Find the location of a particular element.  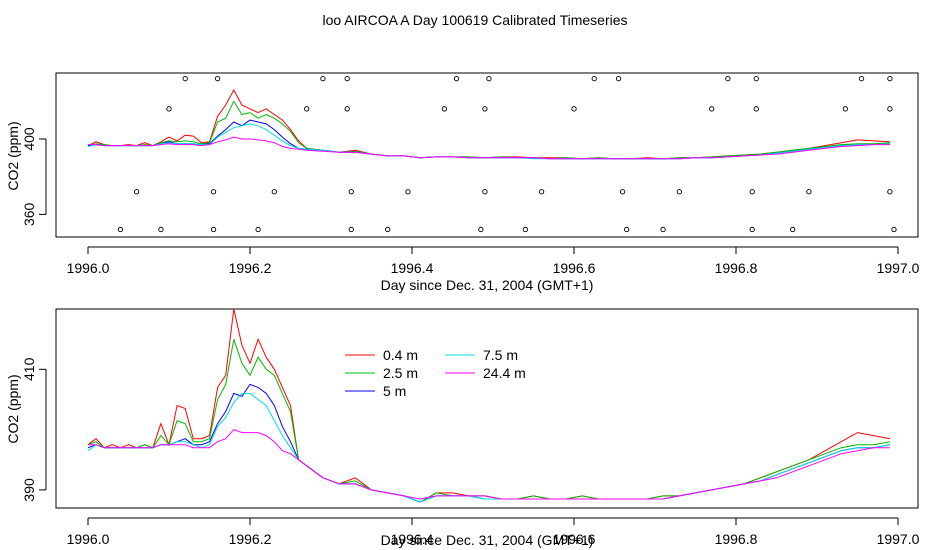

legend-label: 2.5 m is located at coordinates (400, 373).